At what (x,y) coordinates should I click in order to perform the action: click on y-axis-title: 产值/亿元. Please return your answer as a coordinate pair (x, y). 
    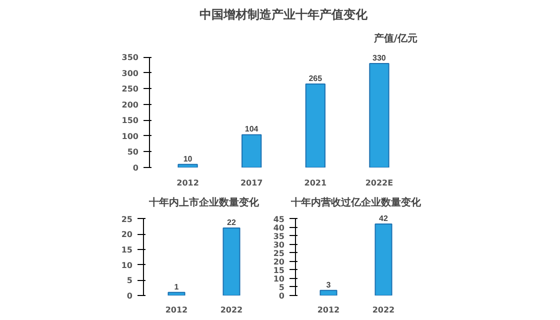
    Looking at the image, I should click on (395, 38).